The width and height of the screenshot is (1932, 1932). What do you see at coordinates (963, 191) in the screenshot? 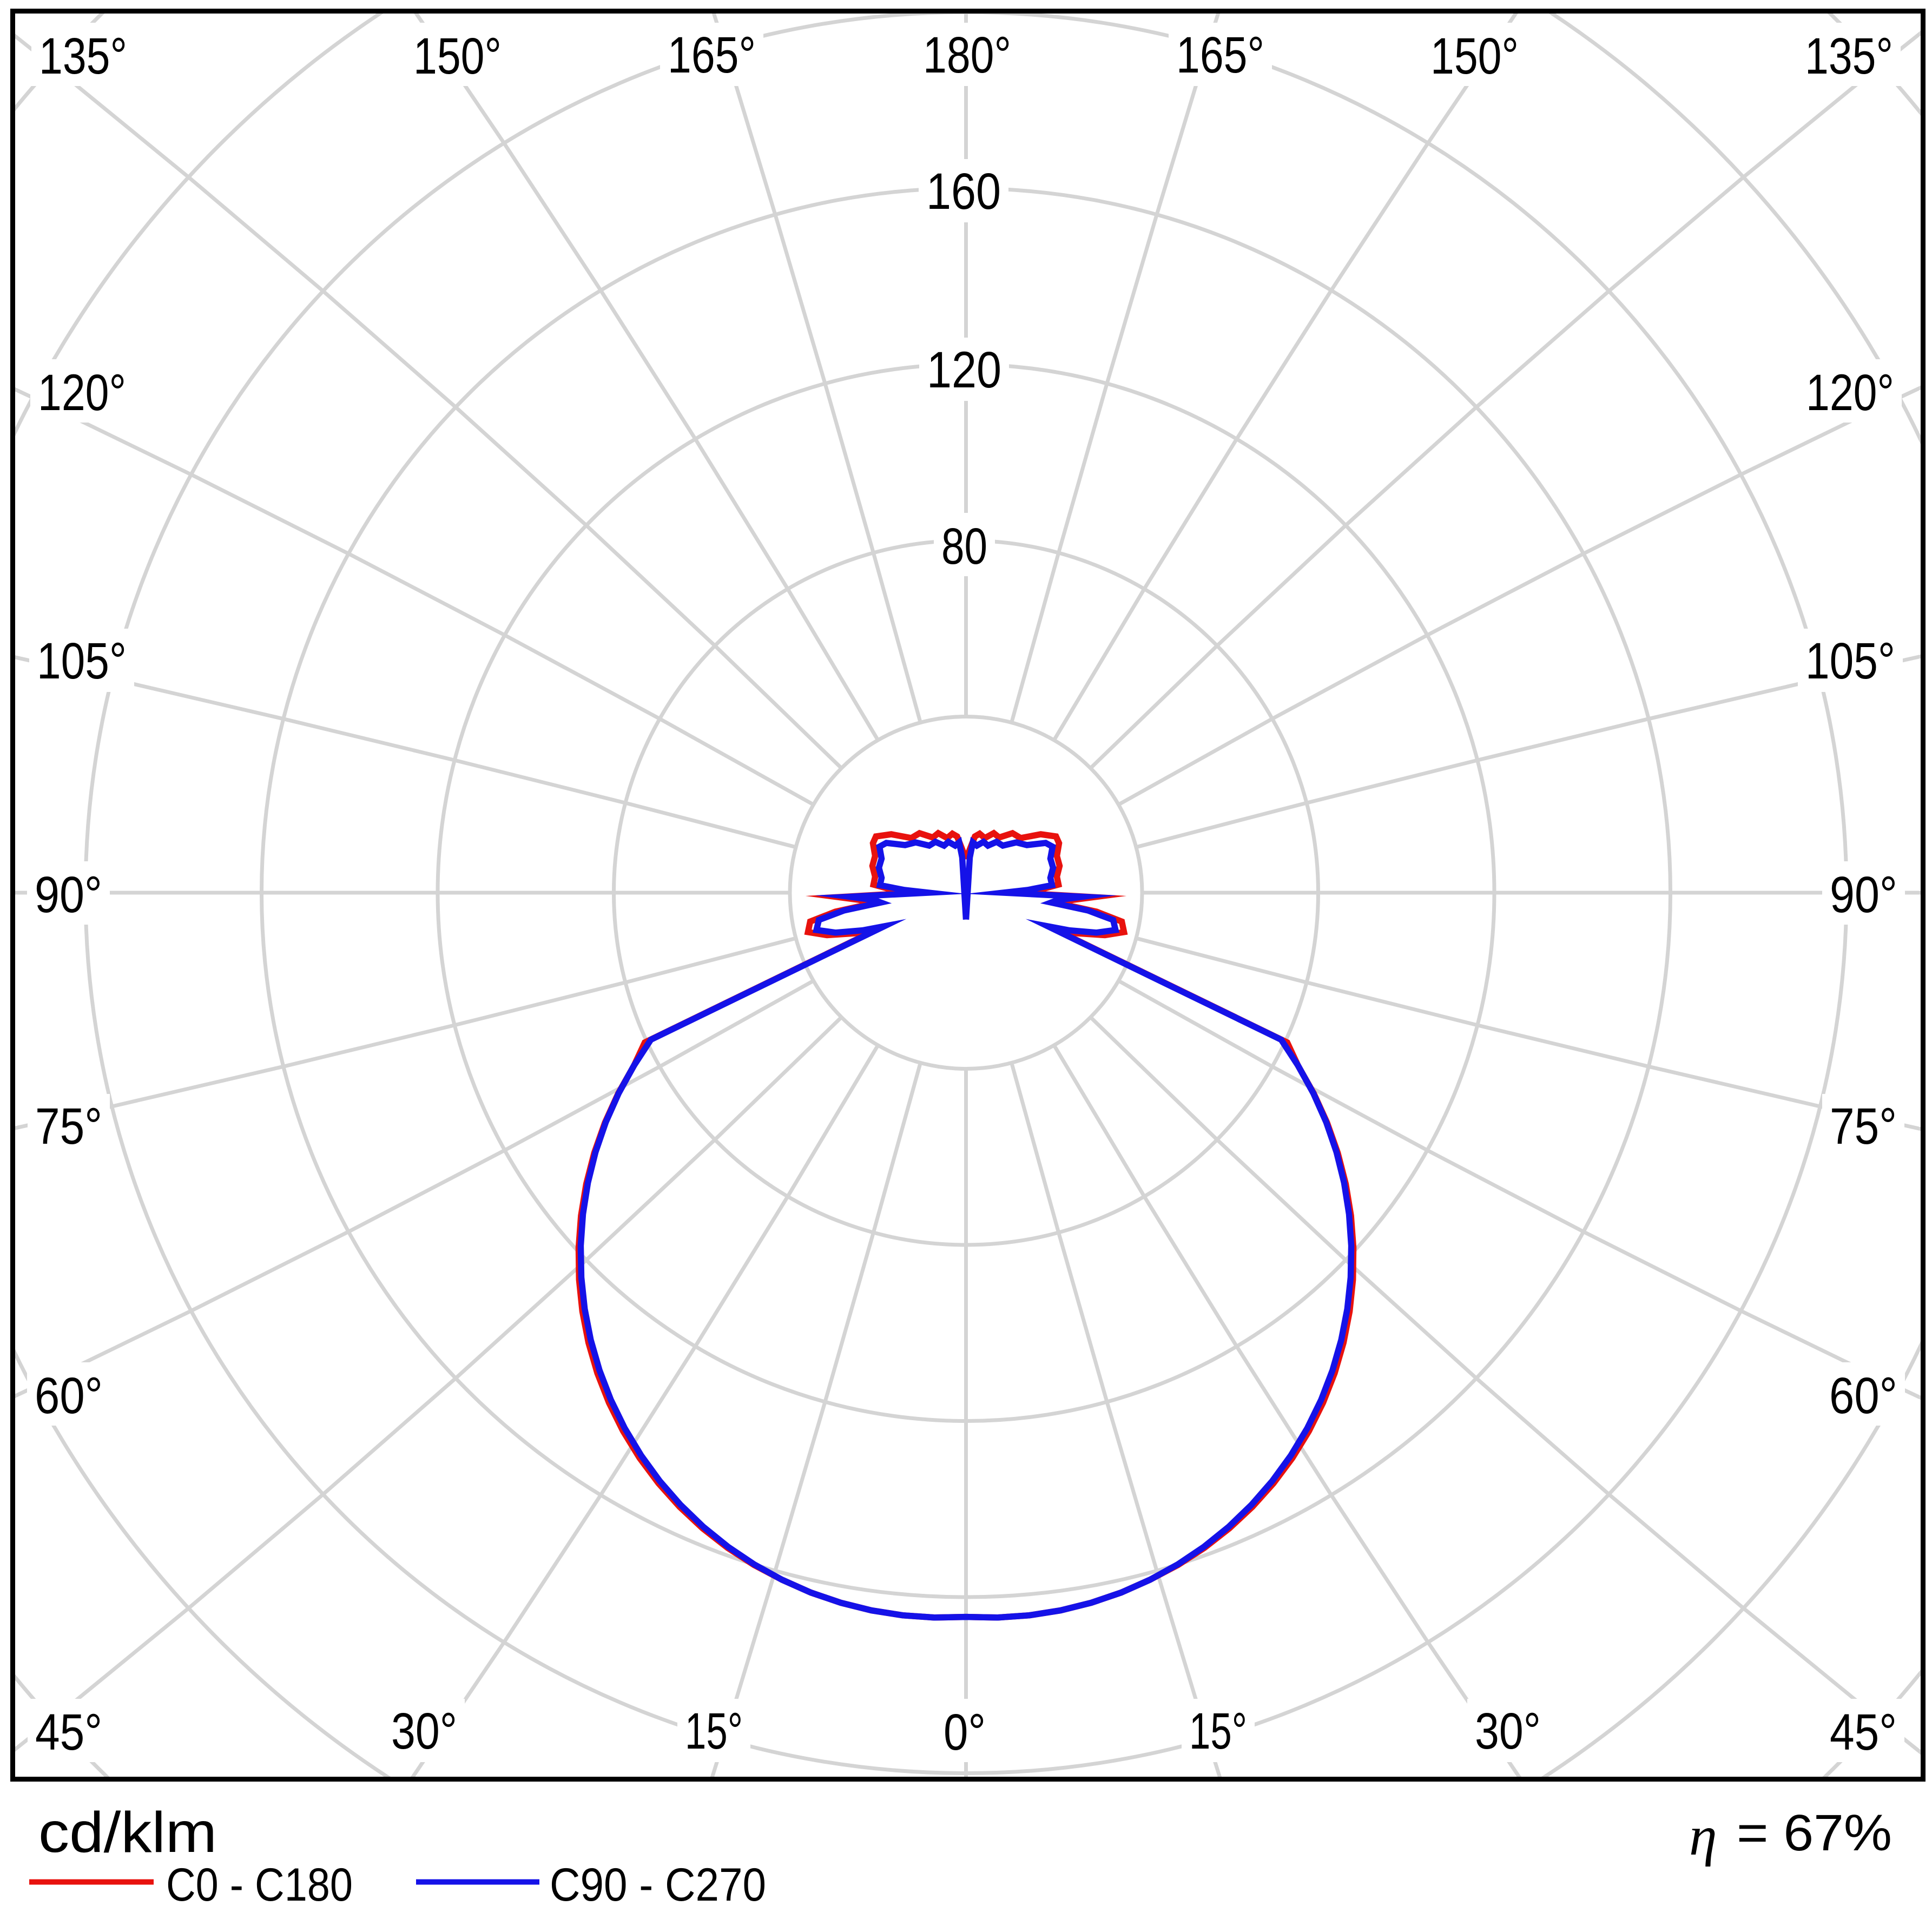
I see `svg-text: 160` at bounding box center [963, 191].